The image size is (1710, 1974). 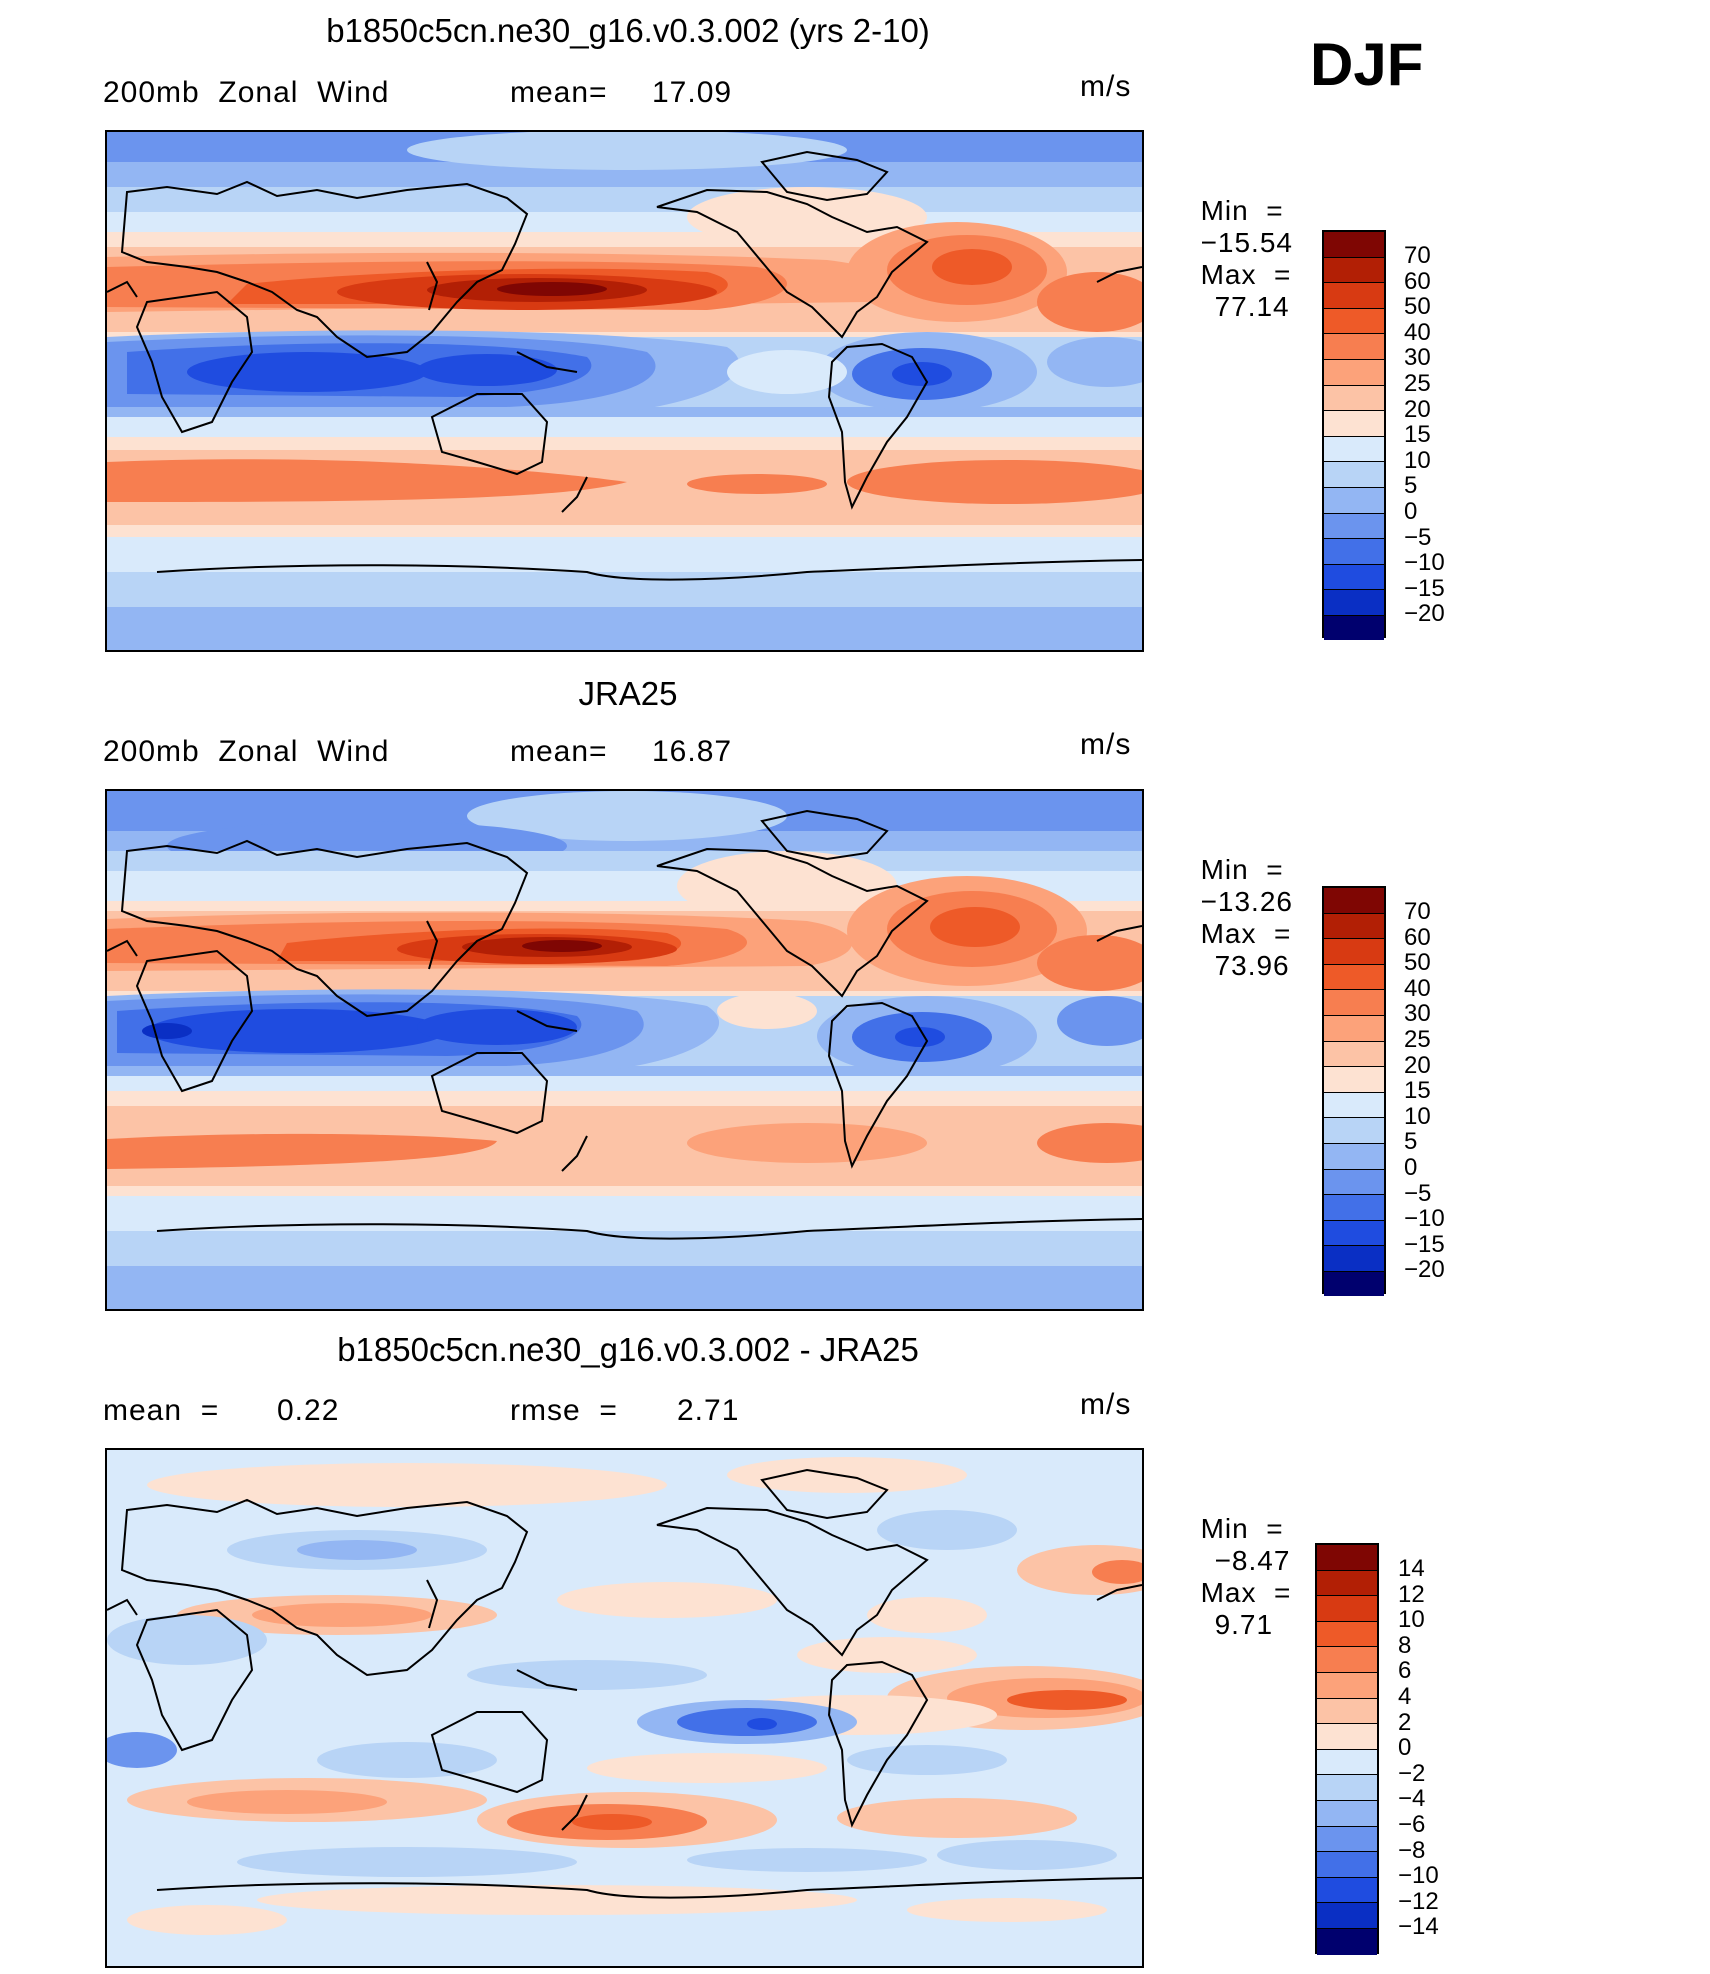 I want to click on panel1-colorbar, so click(x=1354, y=435).